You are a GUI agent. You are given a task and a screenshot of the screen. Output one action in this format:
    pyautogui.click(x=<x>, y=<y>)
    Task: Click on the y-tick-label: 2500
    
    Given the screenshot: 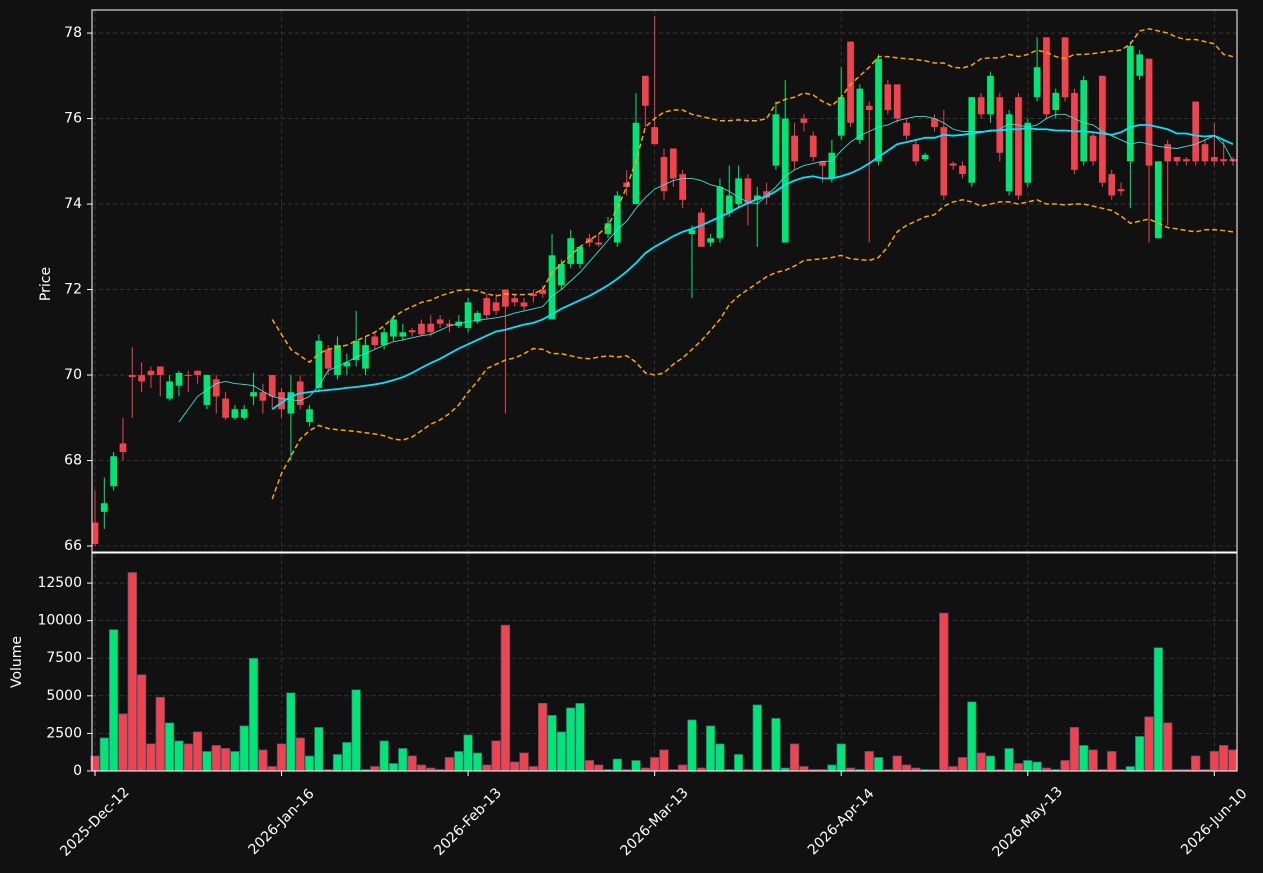 What is the action you would take?
    pyautogui.click(x=64, y=733)
    